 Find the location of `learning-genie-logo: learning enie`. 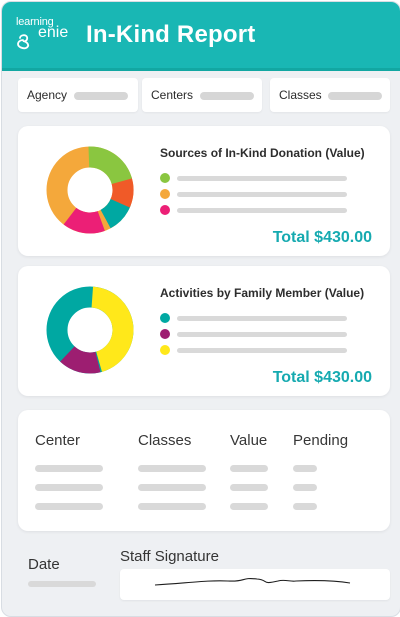

learning-genie-logo: learning enie is located at coordinates (46, 36).